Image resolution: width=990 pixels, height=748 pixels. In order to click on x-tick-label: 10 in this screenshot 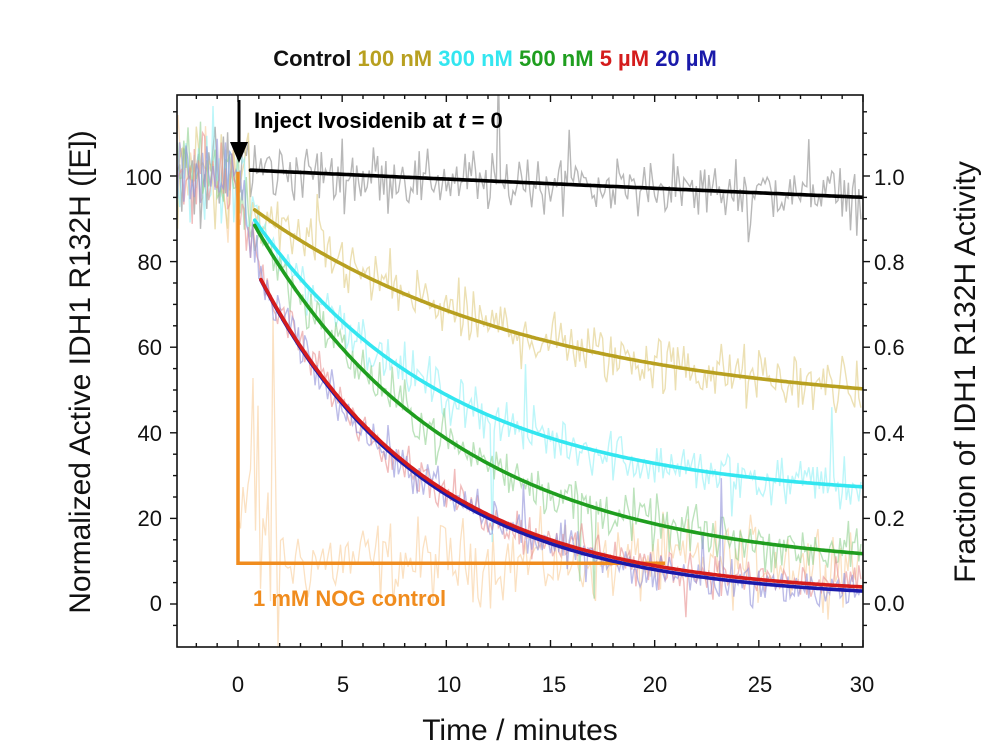, I will do `click(449, 684)`.